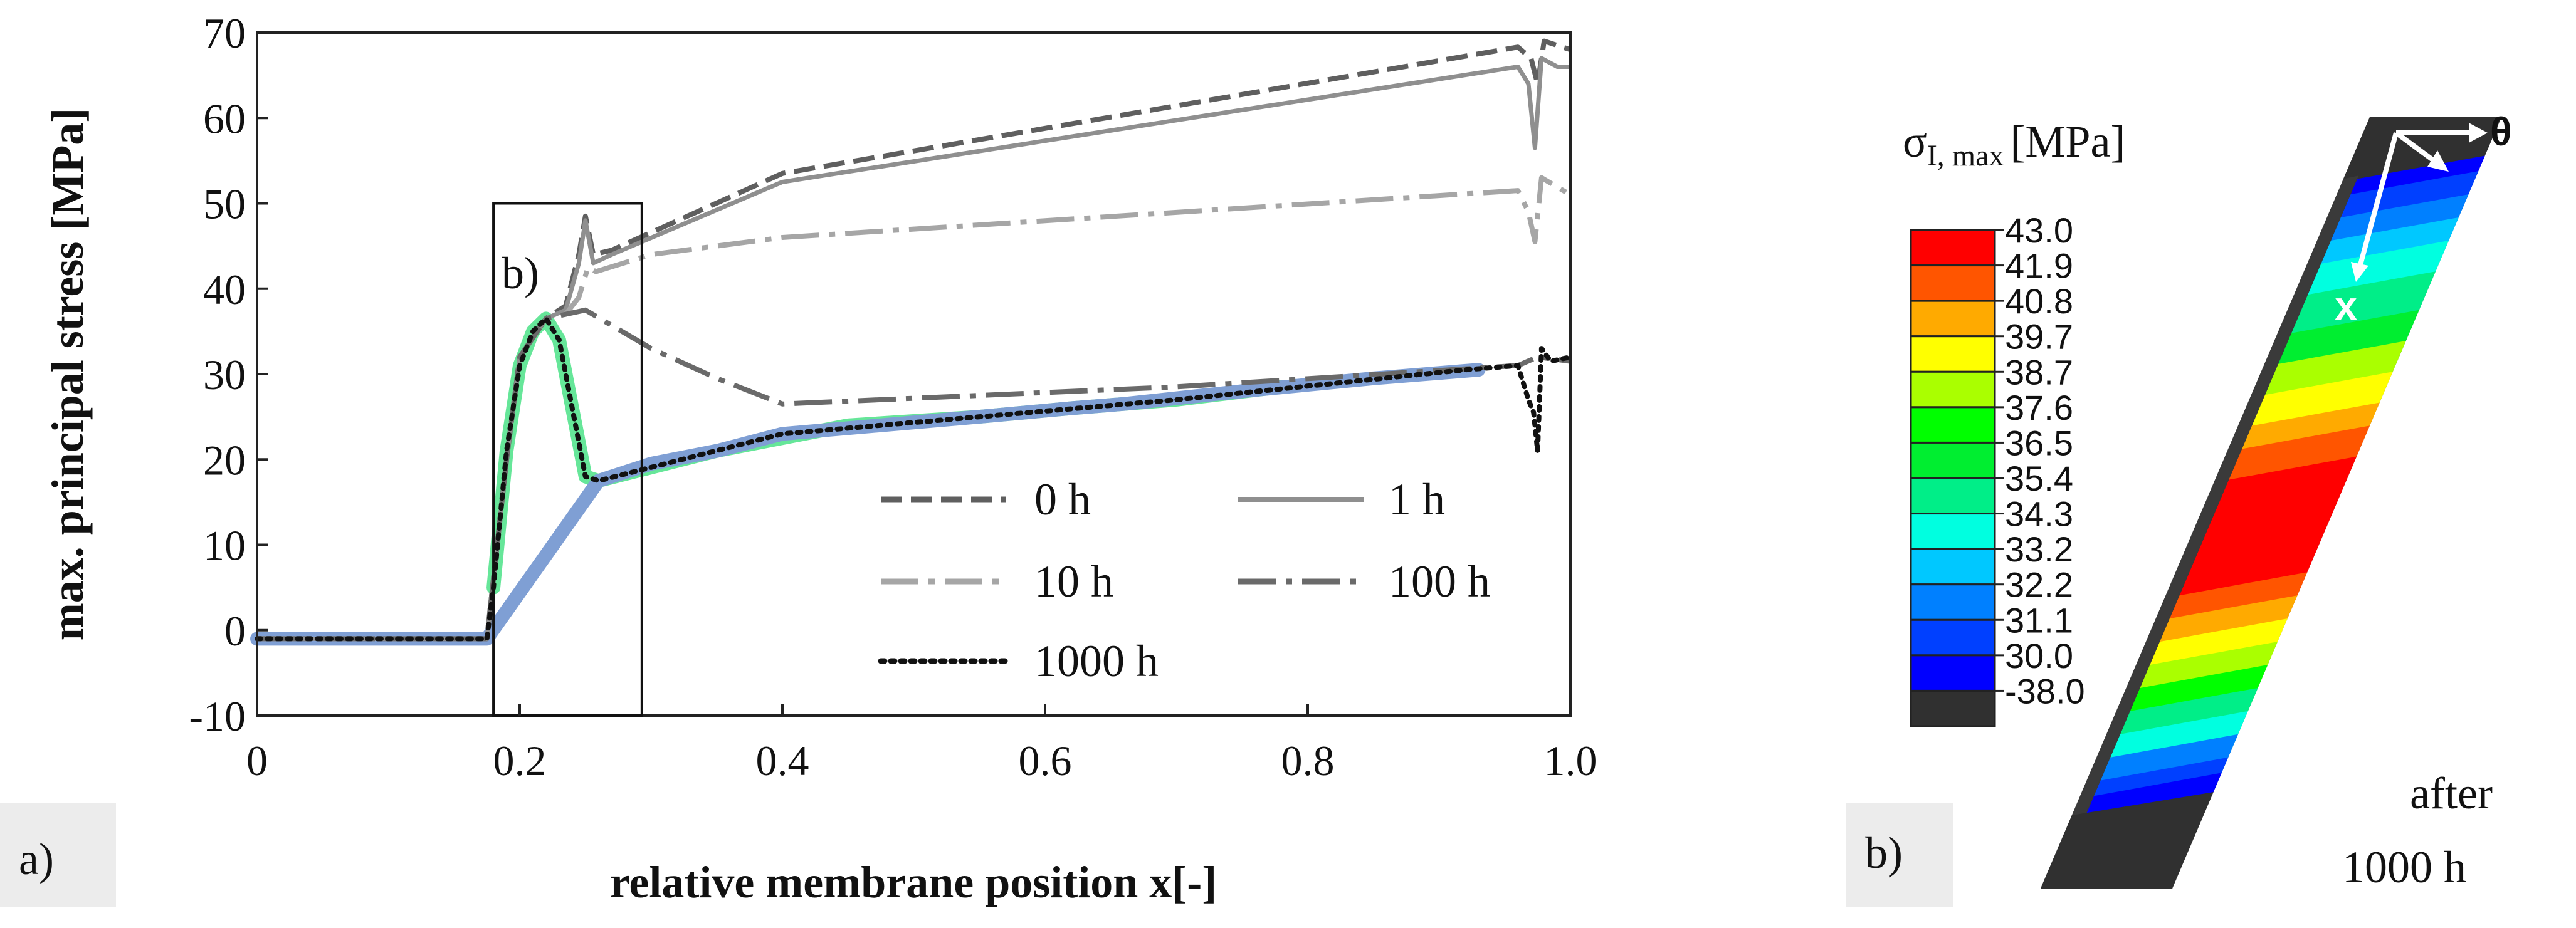 Image resolution: width=2576 pixels, height=928 pixels. Describe the element at coordinates (2039, 478) in the screenshot. I see `colorbar-label: 35.4` at that location.